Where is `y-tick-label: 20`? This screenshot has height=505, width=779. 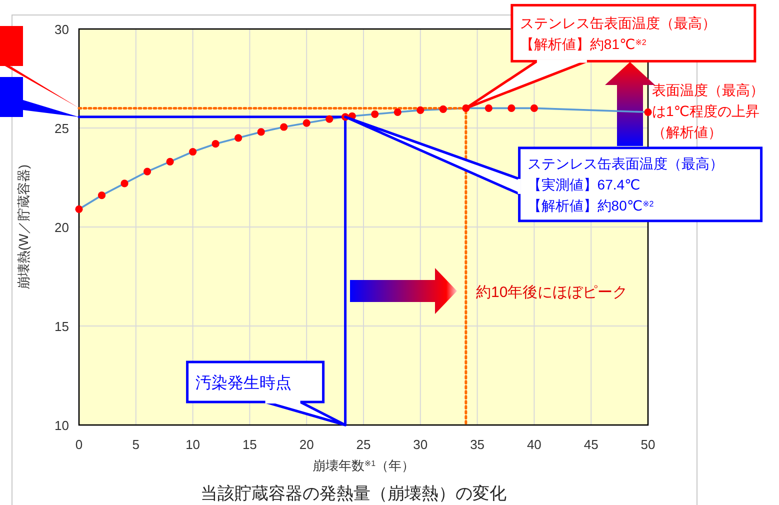
y-tick-label: 20 is located at coordinates (61, 227).